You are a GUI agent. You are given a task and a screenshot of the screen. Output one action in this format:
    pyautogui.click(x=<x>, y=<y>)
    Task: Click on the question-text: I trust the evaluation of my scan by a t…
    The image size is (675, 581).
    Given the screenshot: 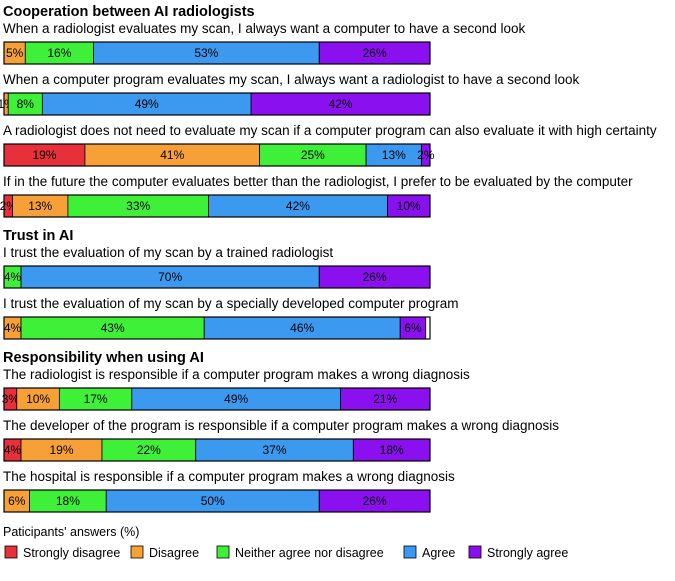 What is the action you would take?
    pyautogui.click(x=168, y=252)
    